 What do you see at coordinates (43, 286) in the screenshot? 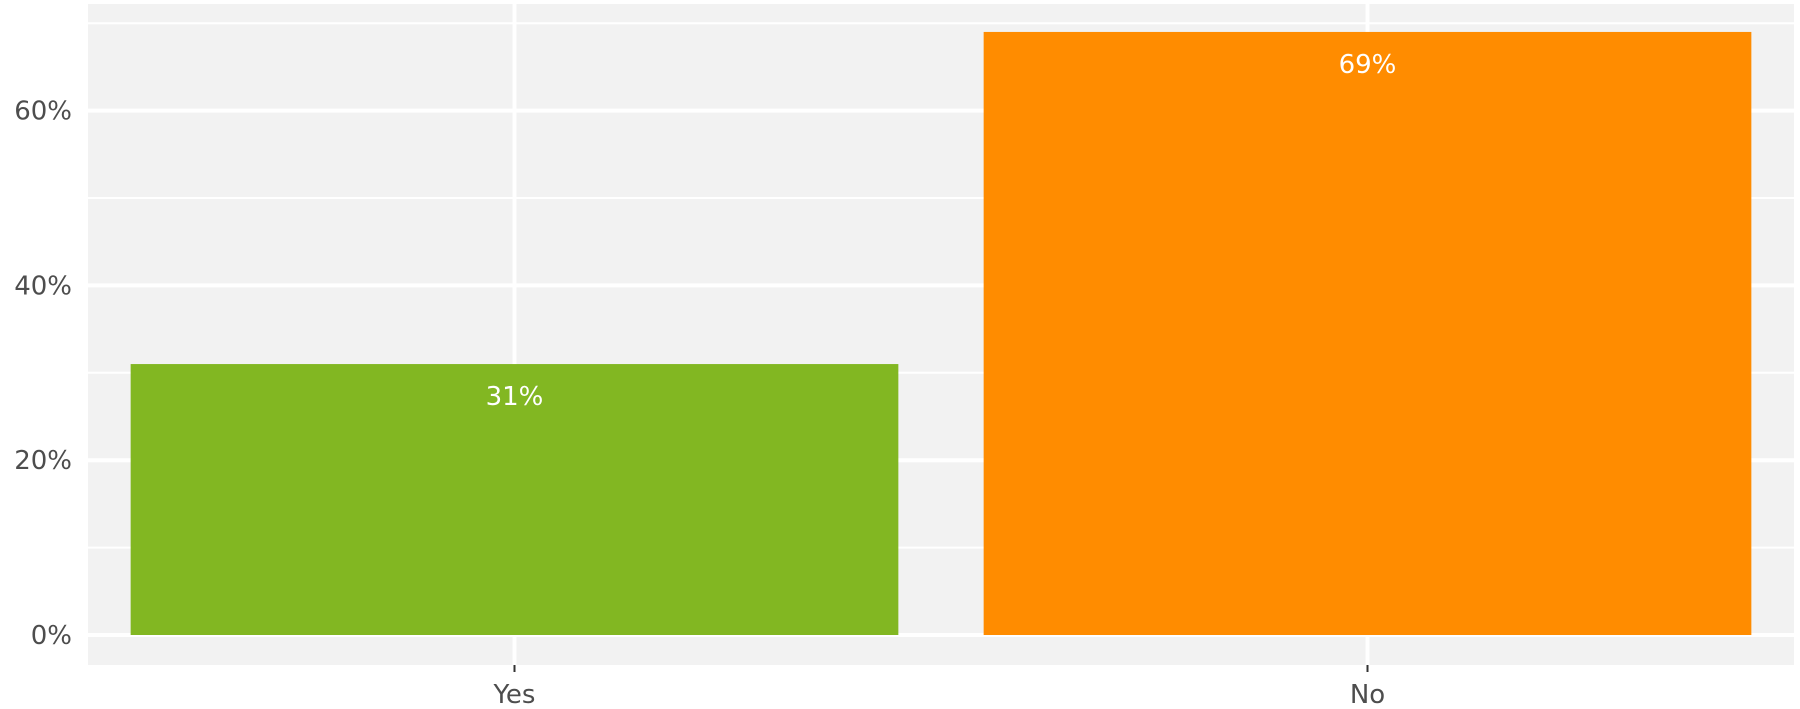
I see `y-tick-label: 40%` at bounding box center [43, 286].